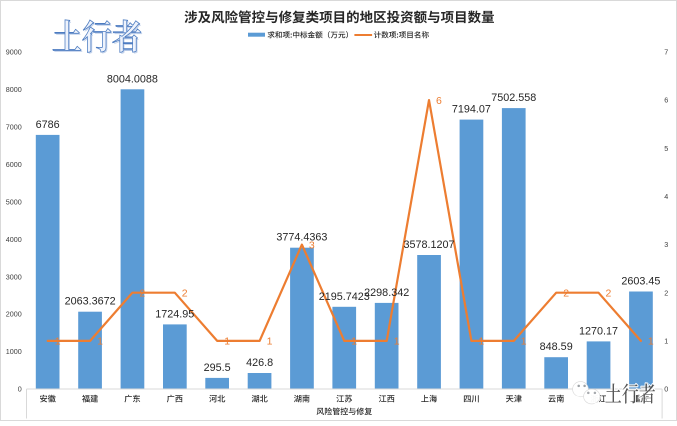  I want to click on svg-text: 4000, so click(14, 239).